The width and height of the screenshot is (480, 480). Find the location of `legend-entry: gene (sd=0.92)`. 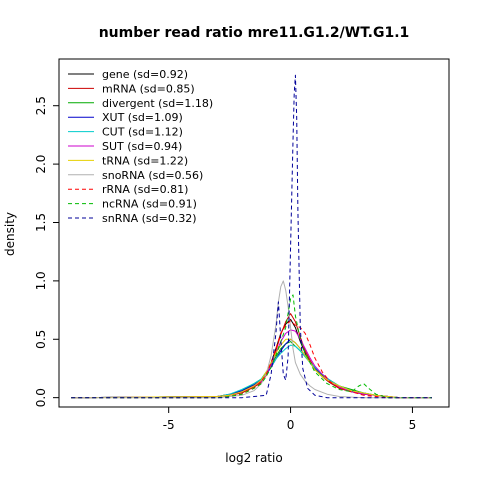

legend-entry: gene (sd=0.92) is located at coordinates (145, 74).